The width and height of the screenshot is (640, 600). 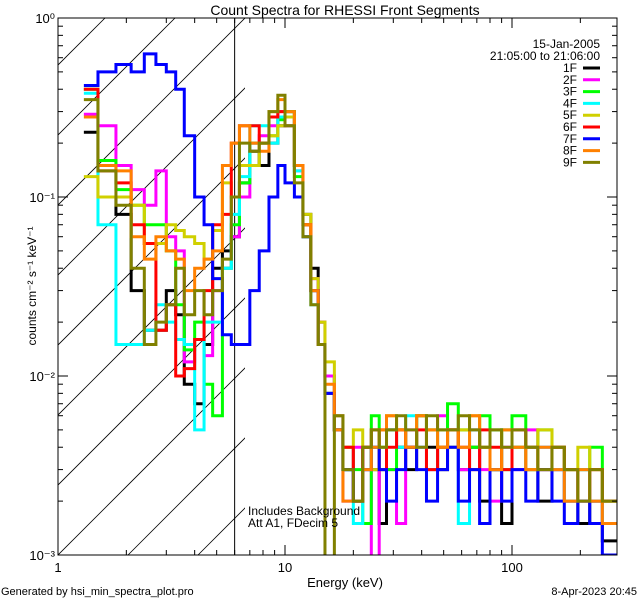 What do you see at coordinates (285, 567) in the screenshot?
I see `x-tick-label: 10` at bounding box center [285, 567].